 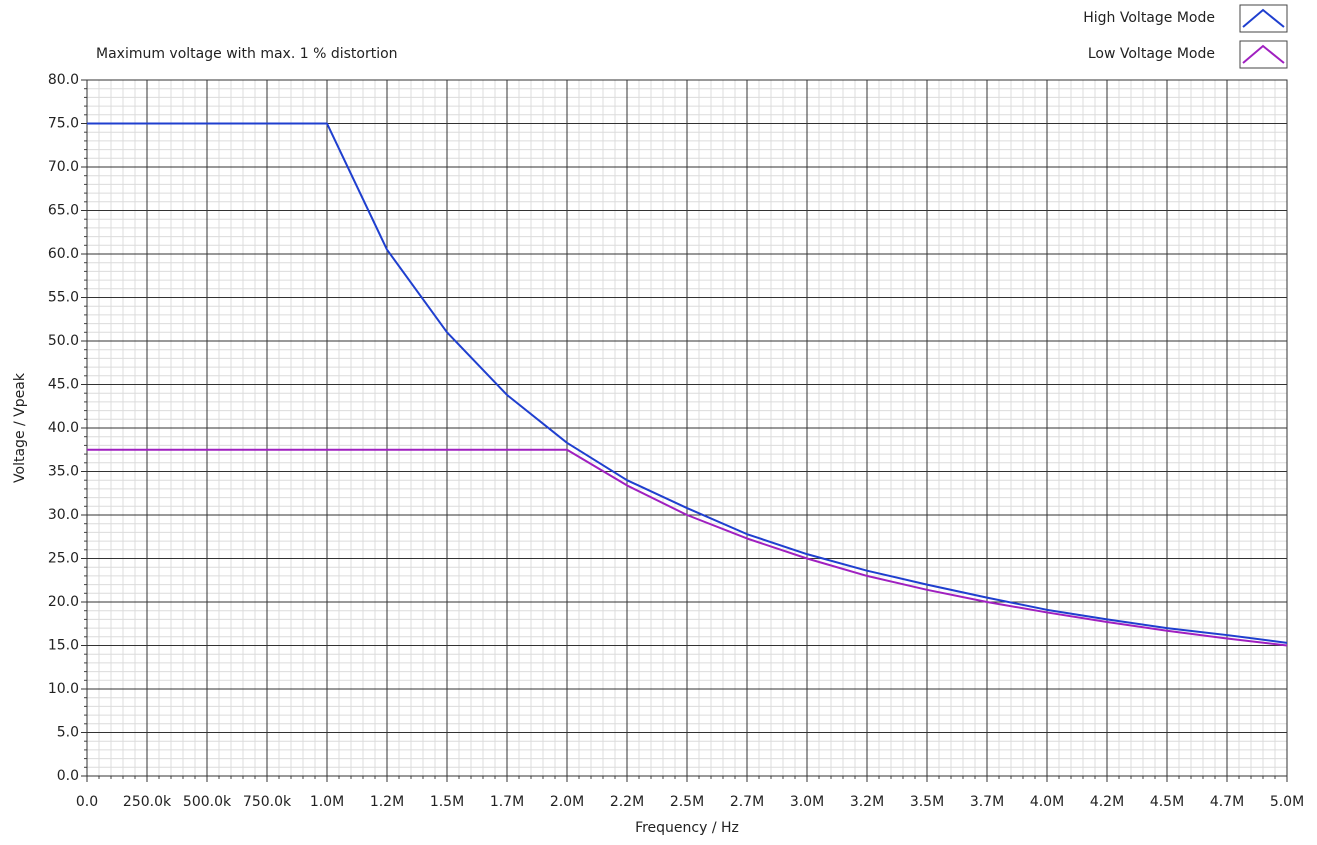 I want to click on x-tick-label: 1.0M, so click(x=327, y=802).